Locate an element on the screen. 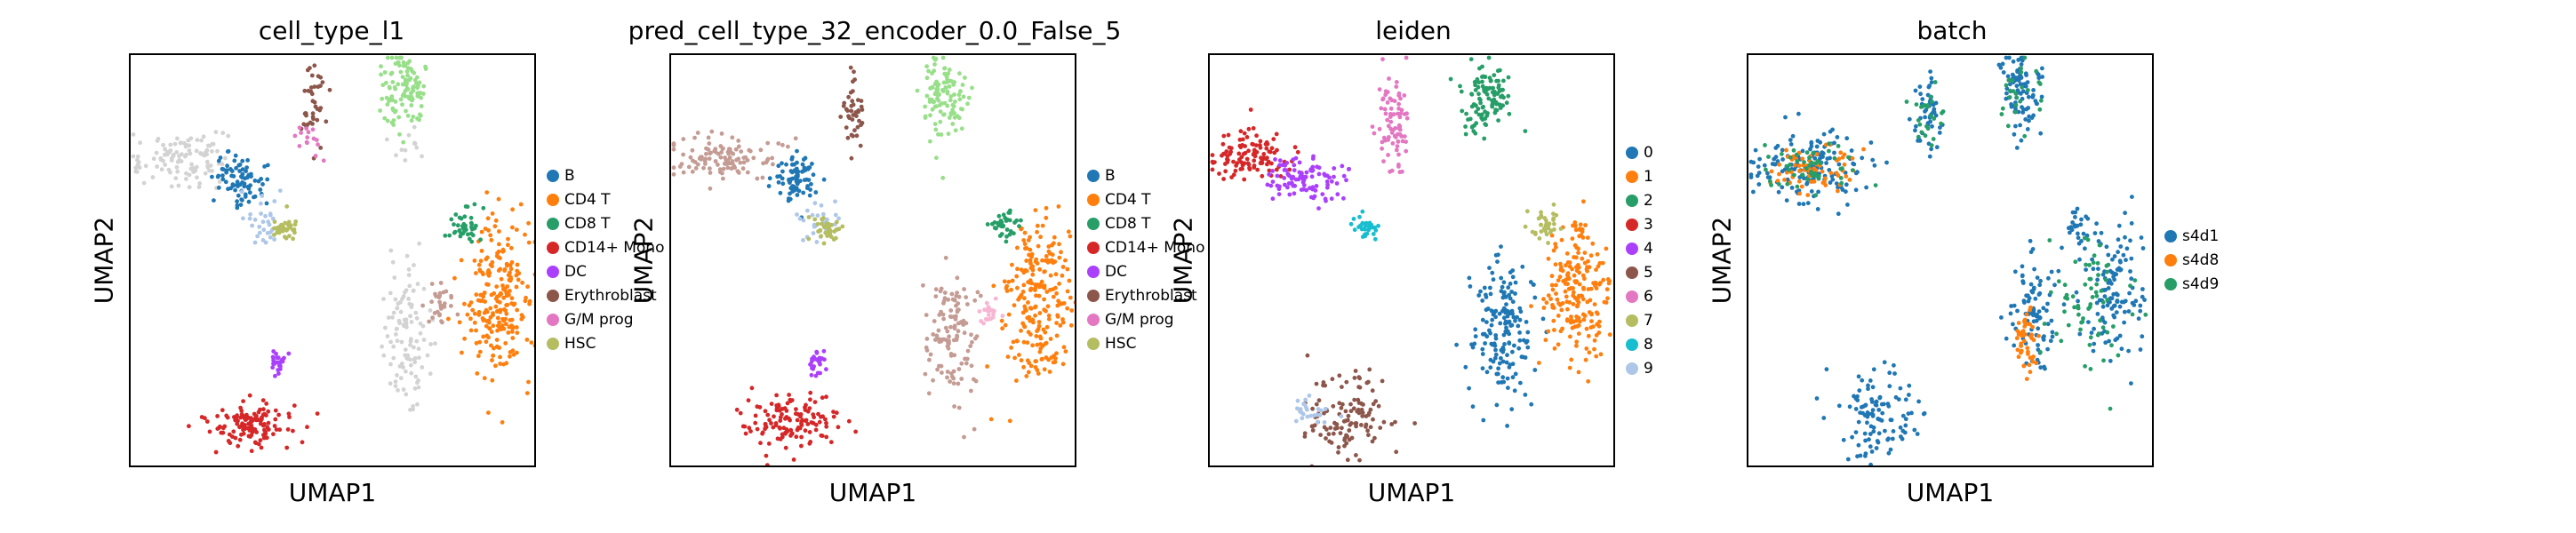 The image size is (2576, 533). legend-label: CD8 T is located at coordinates (587, 224).